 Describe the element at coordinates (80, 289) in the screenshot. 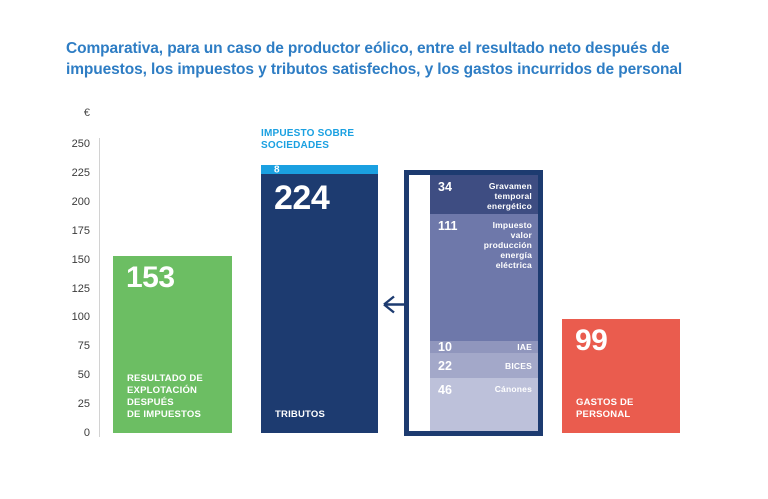

I see `y-axis-tick-label: 125` at that location.